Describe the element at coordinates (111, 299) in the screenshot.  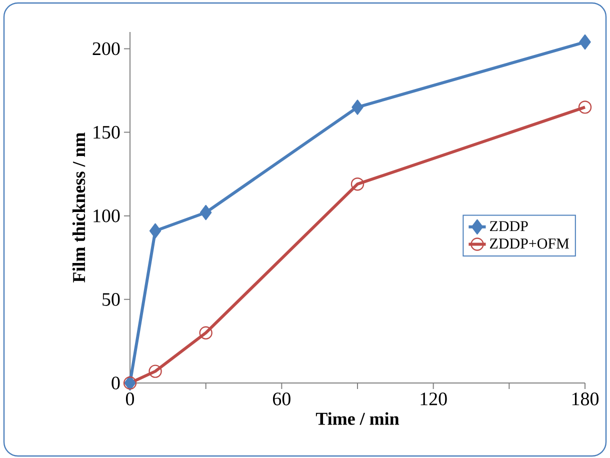
I see `y-tick-label: 50` at that location.